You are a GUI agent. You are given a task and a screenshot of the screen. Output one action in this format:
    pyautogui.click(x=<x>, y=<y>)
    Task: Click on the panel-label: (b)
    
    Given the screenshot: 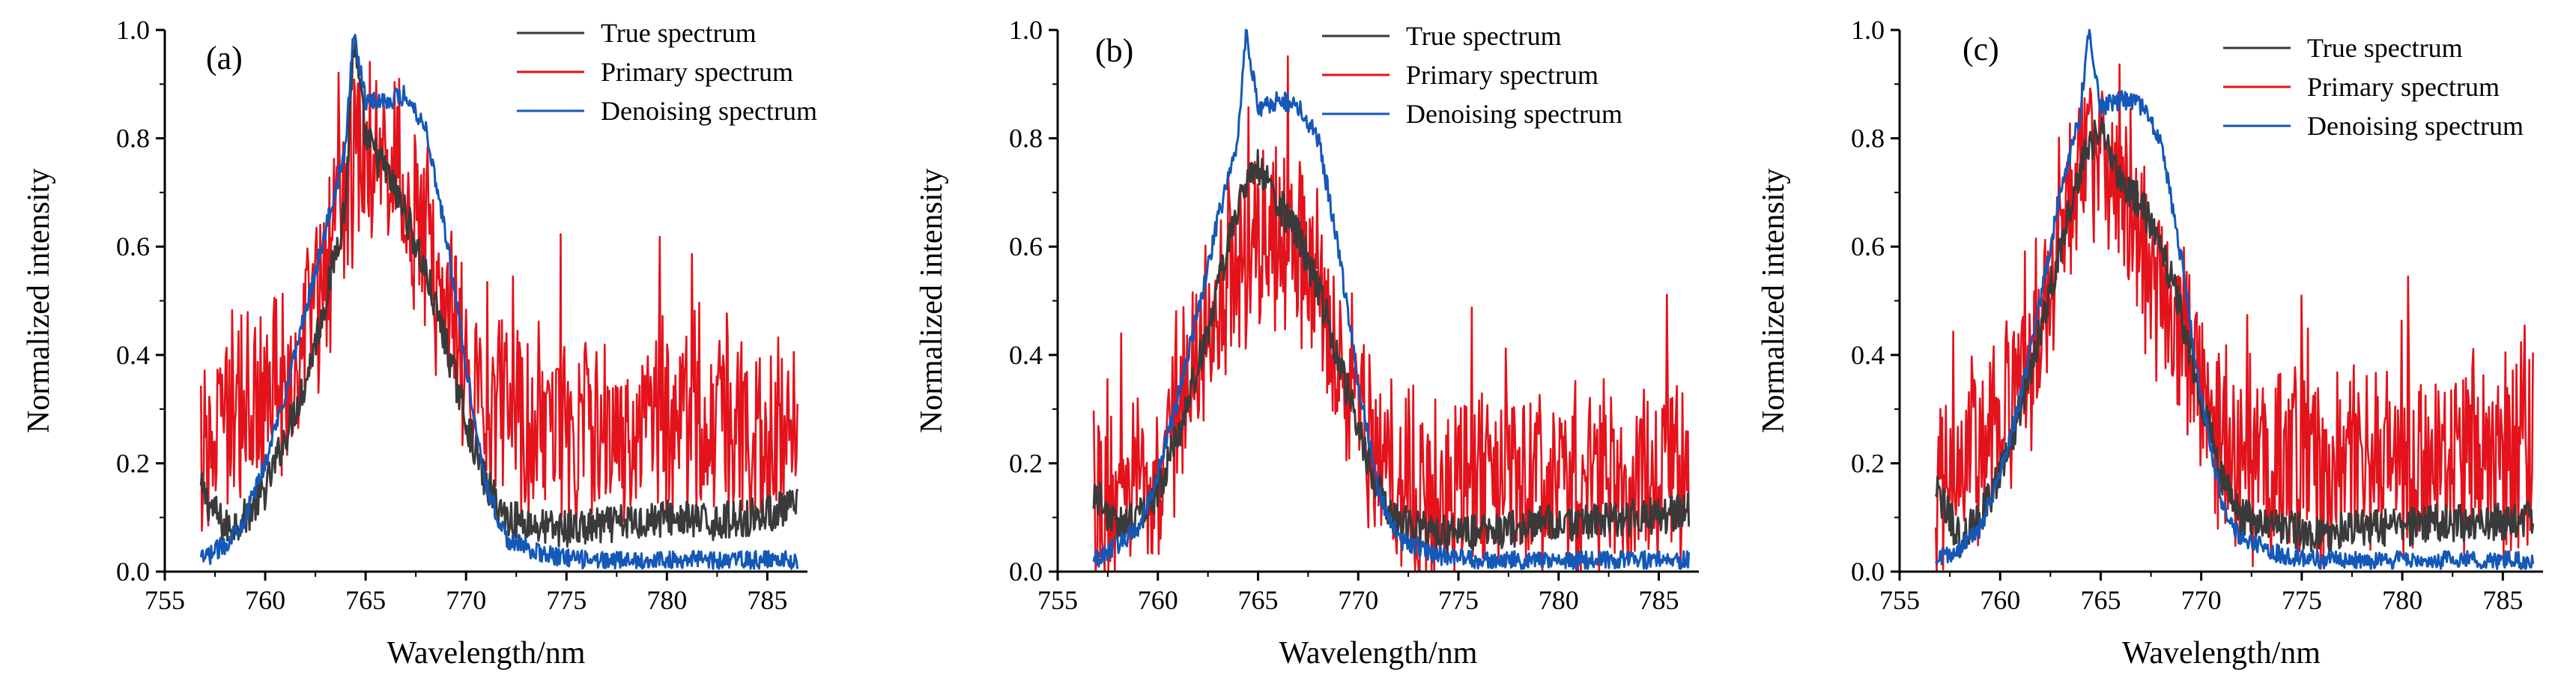 What is the action you would take?
    pyautogui.click(x=1114, y=51)
    